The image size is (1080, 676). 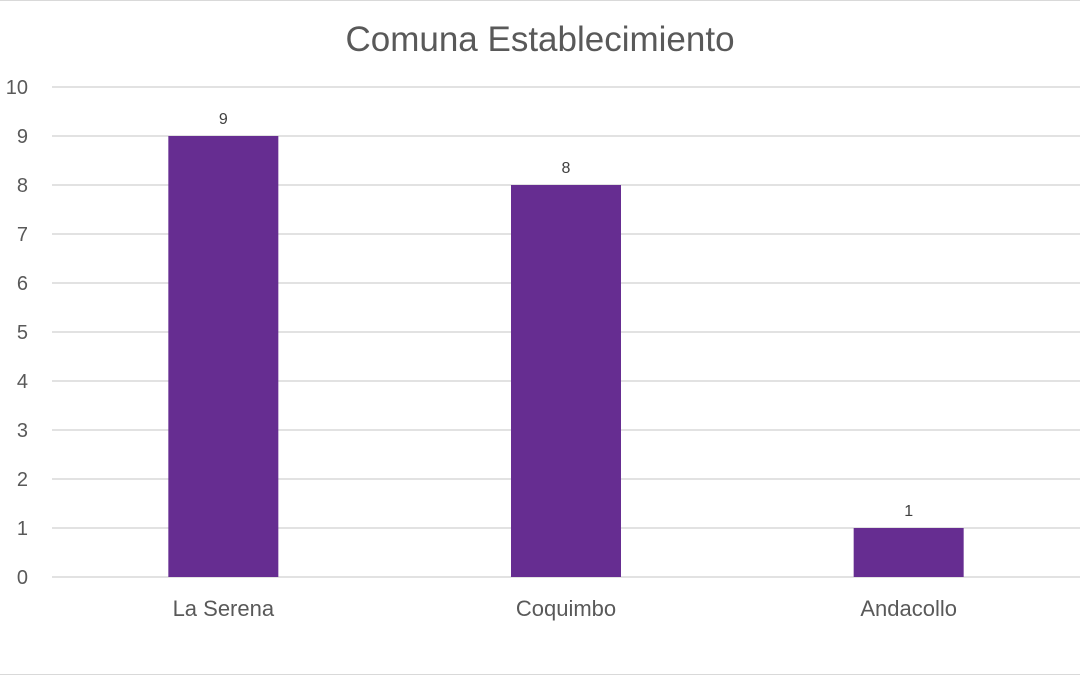 What do you see at coordinates (22, 137) in the screenshot?
I see `y-tick-label: 9` at bounding box center [22, 137].